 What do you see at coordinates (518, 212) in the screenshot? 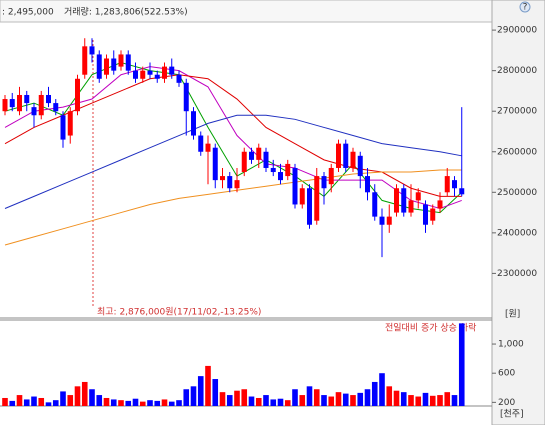
I see `axis-panel` at bounding box center [518, 212].